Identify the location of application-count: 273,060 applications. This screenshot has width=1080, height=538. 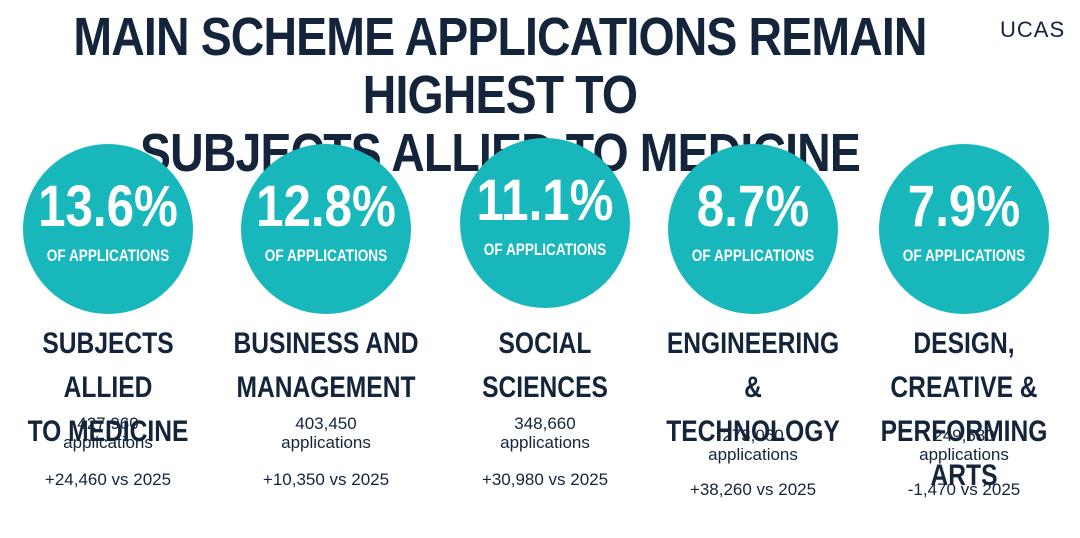
(753, 445).